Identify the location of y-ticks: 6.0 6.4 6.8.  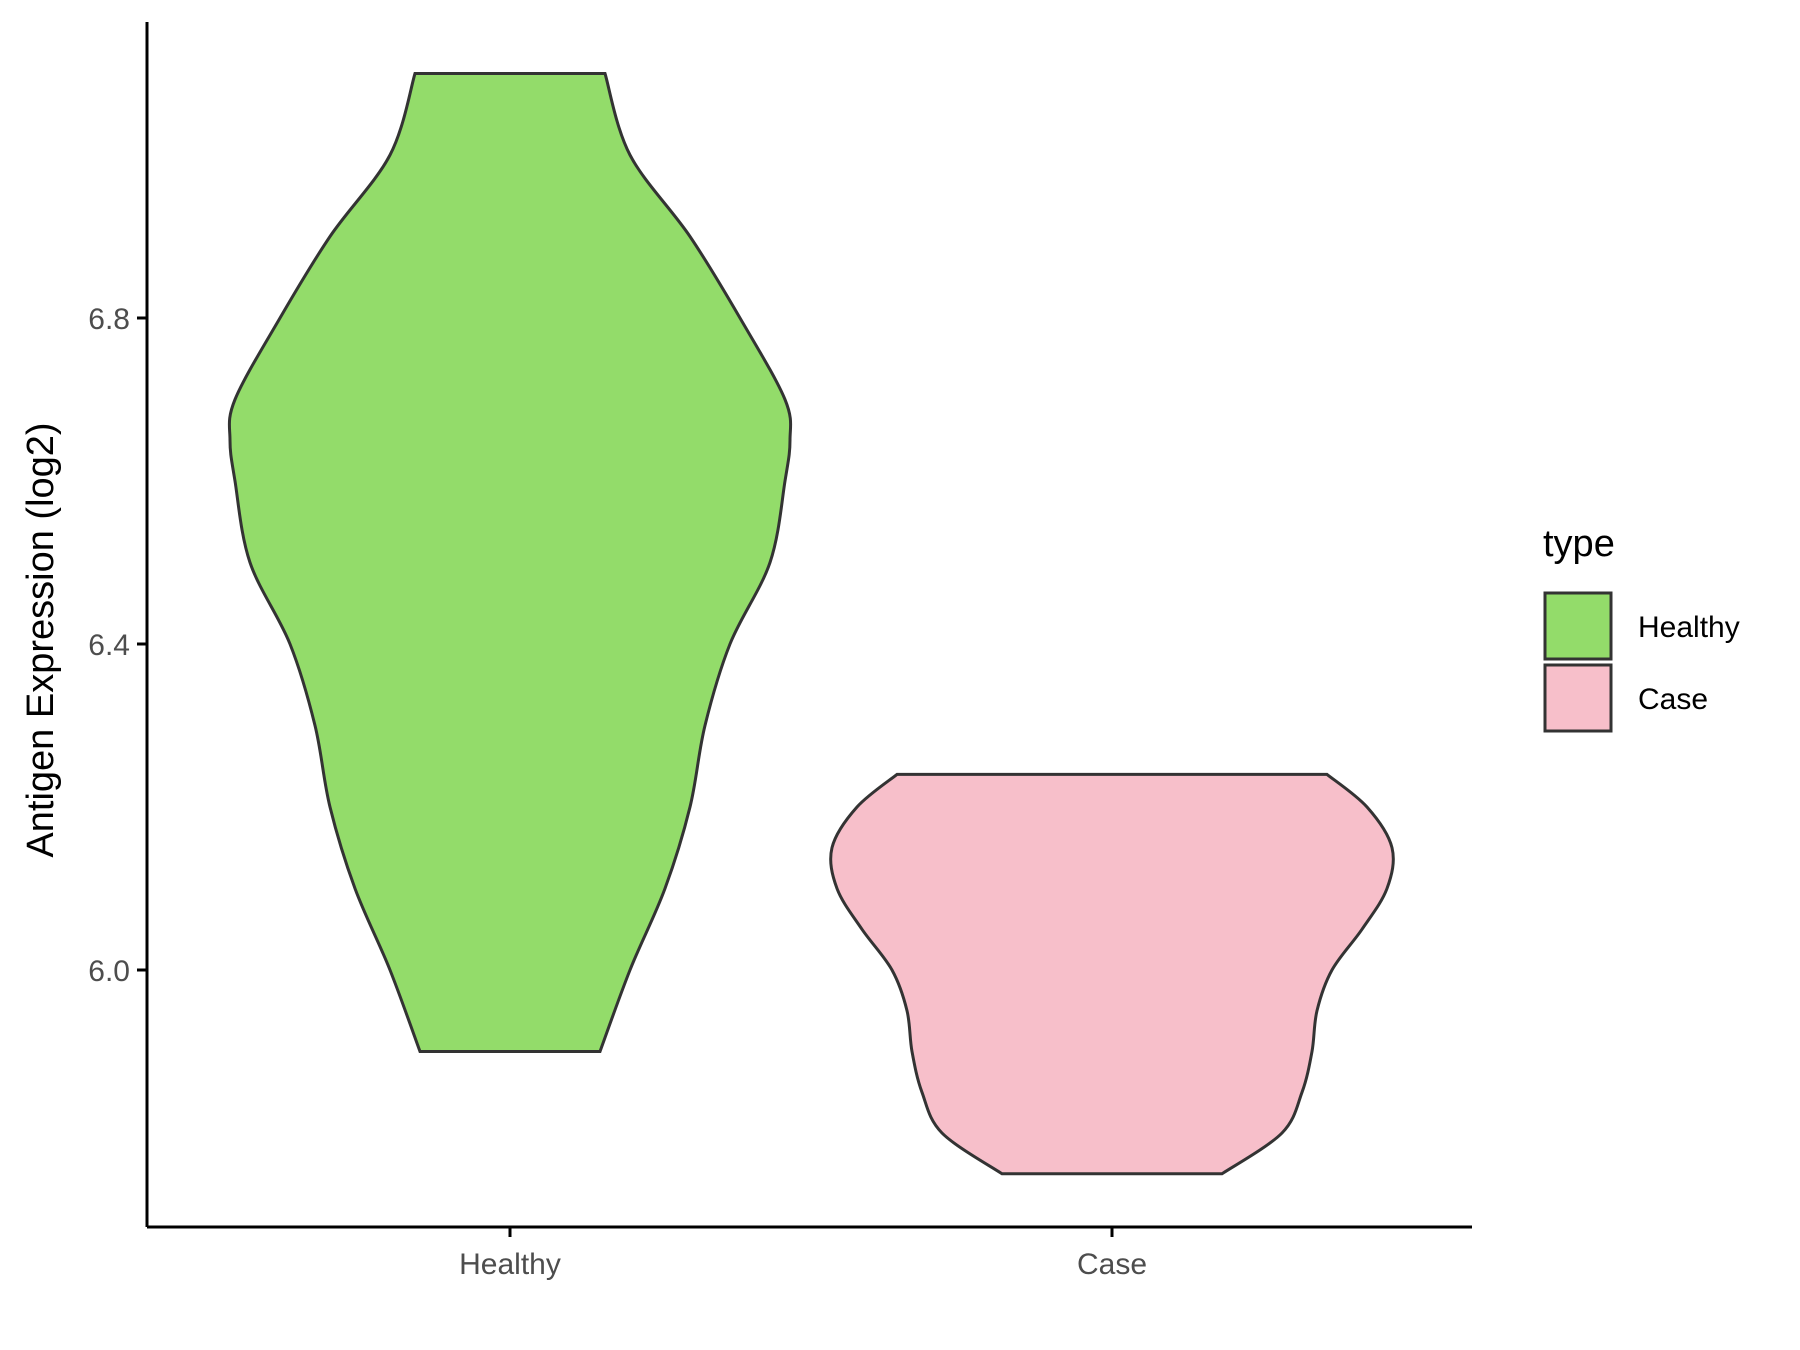
(117, 645).